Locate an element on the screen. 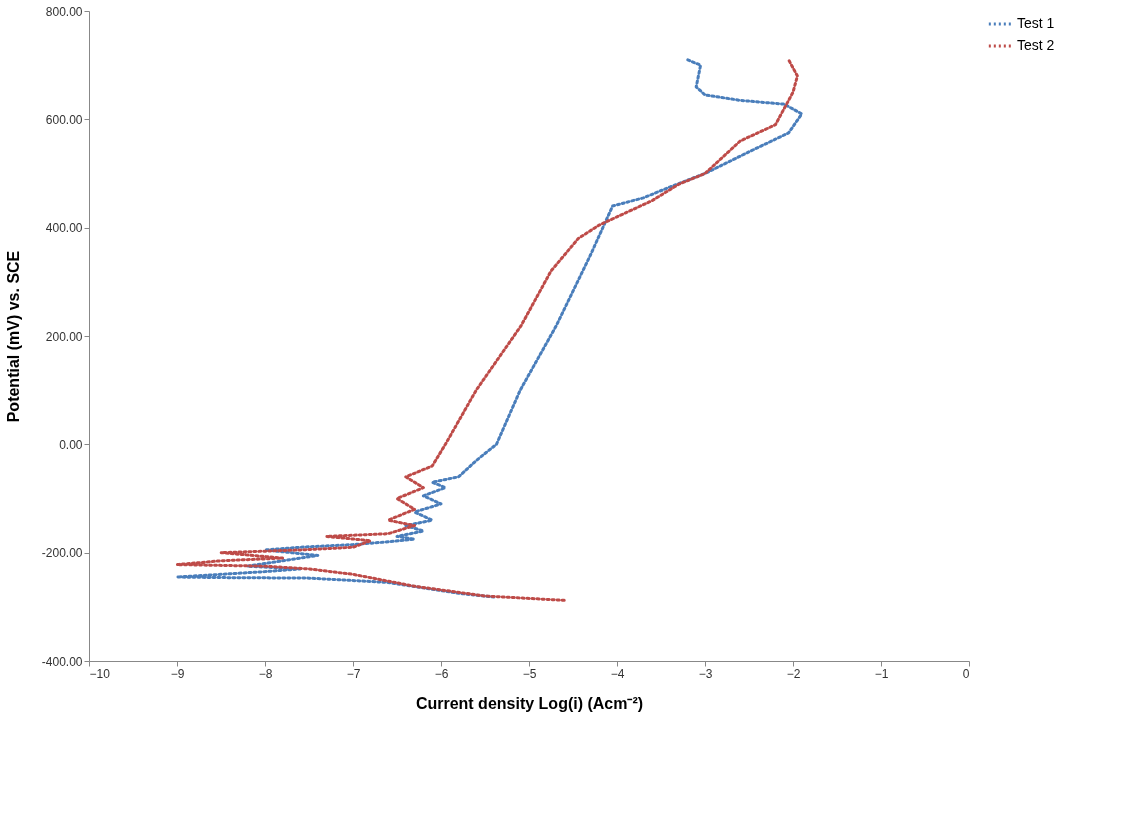  y-axis-title: Potential (mV) vs. SCE is located at coordinates (13, 336).